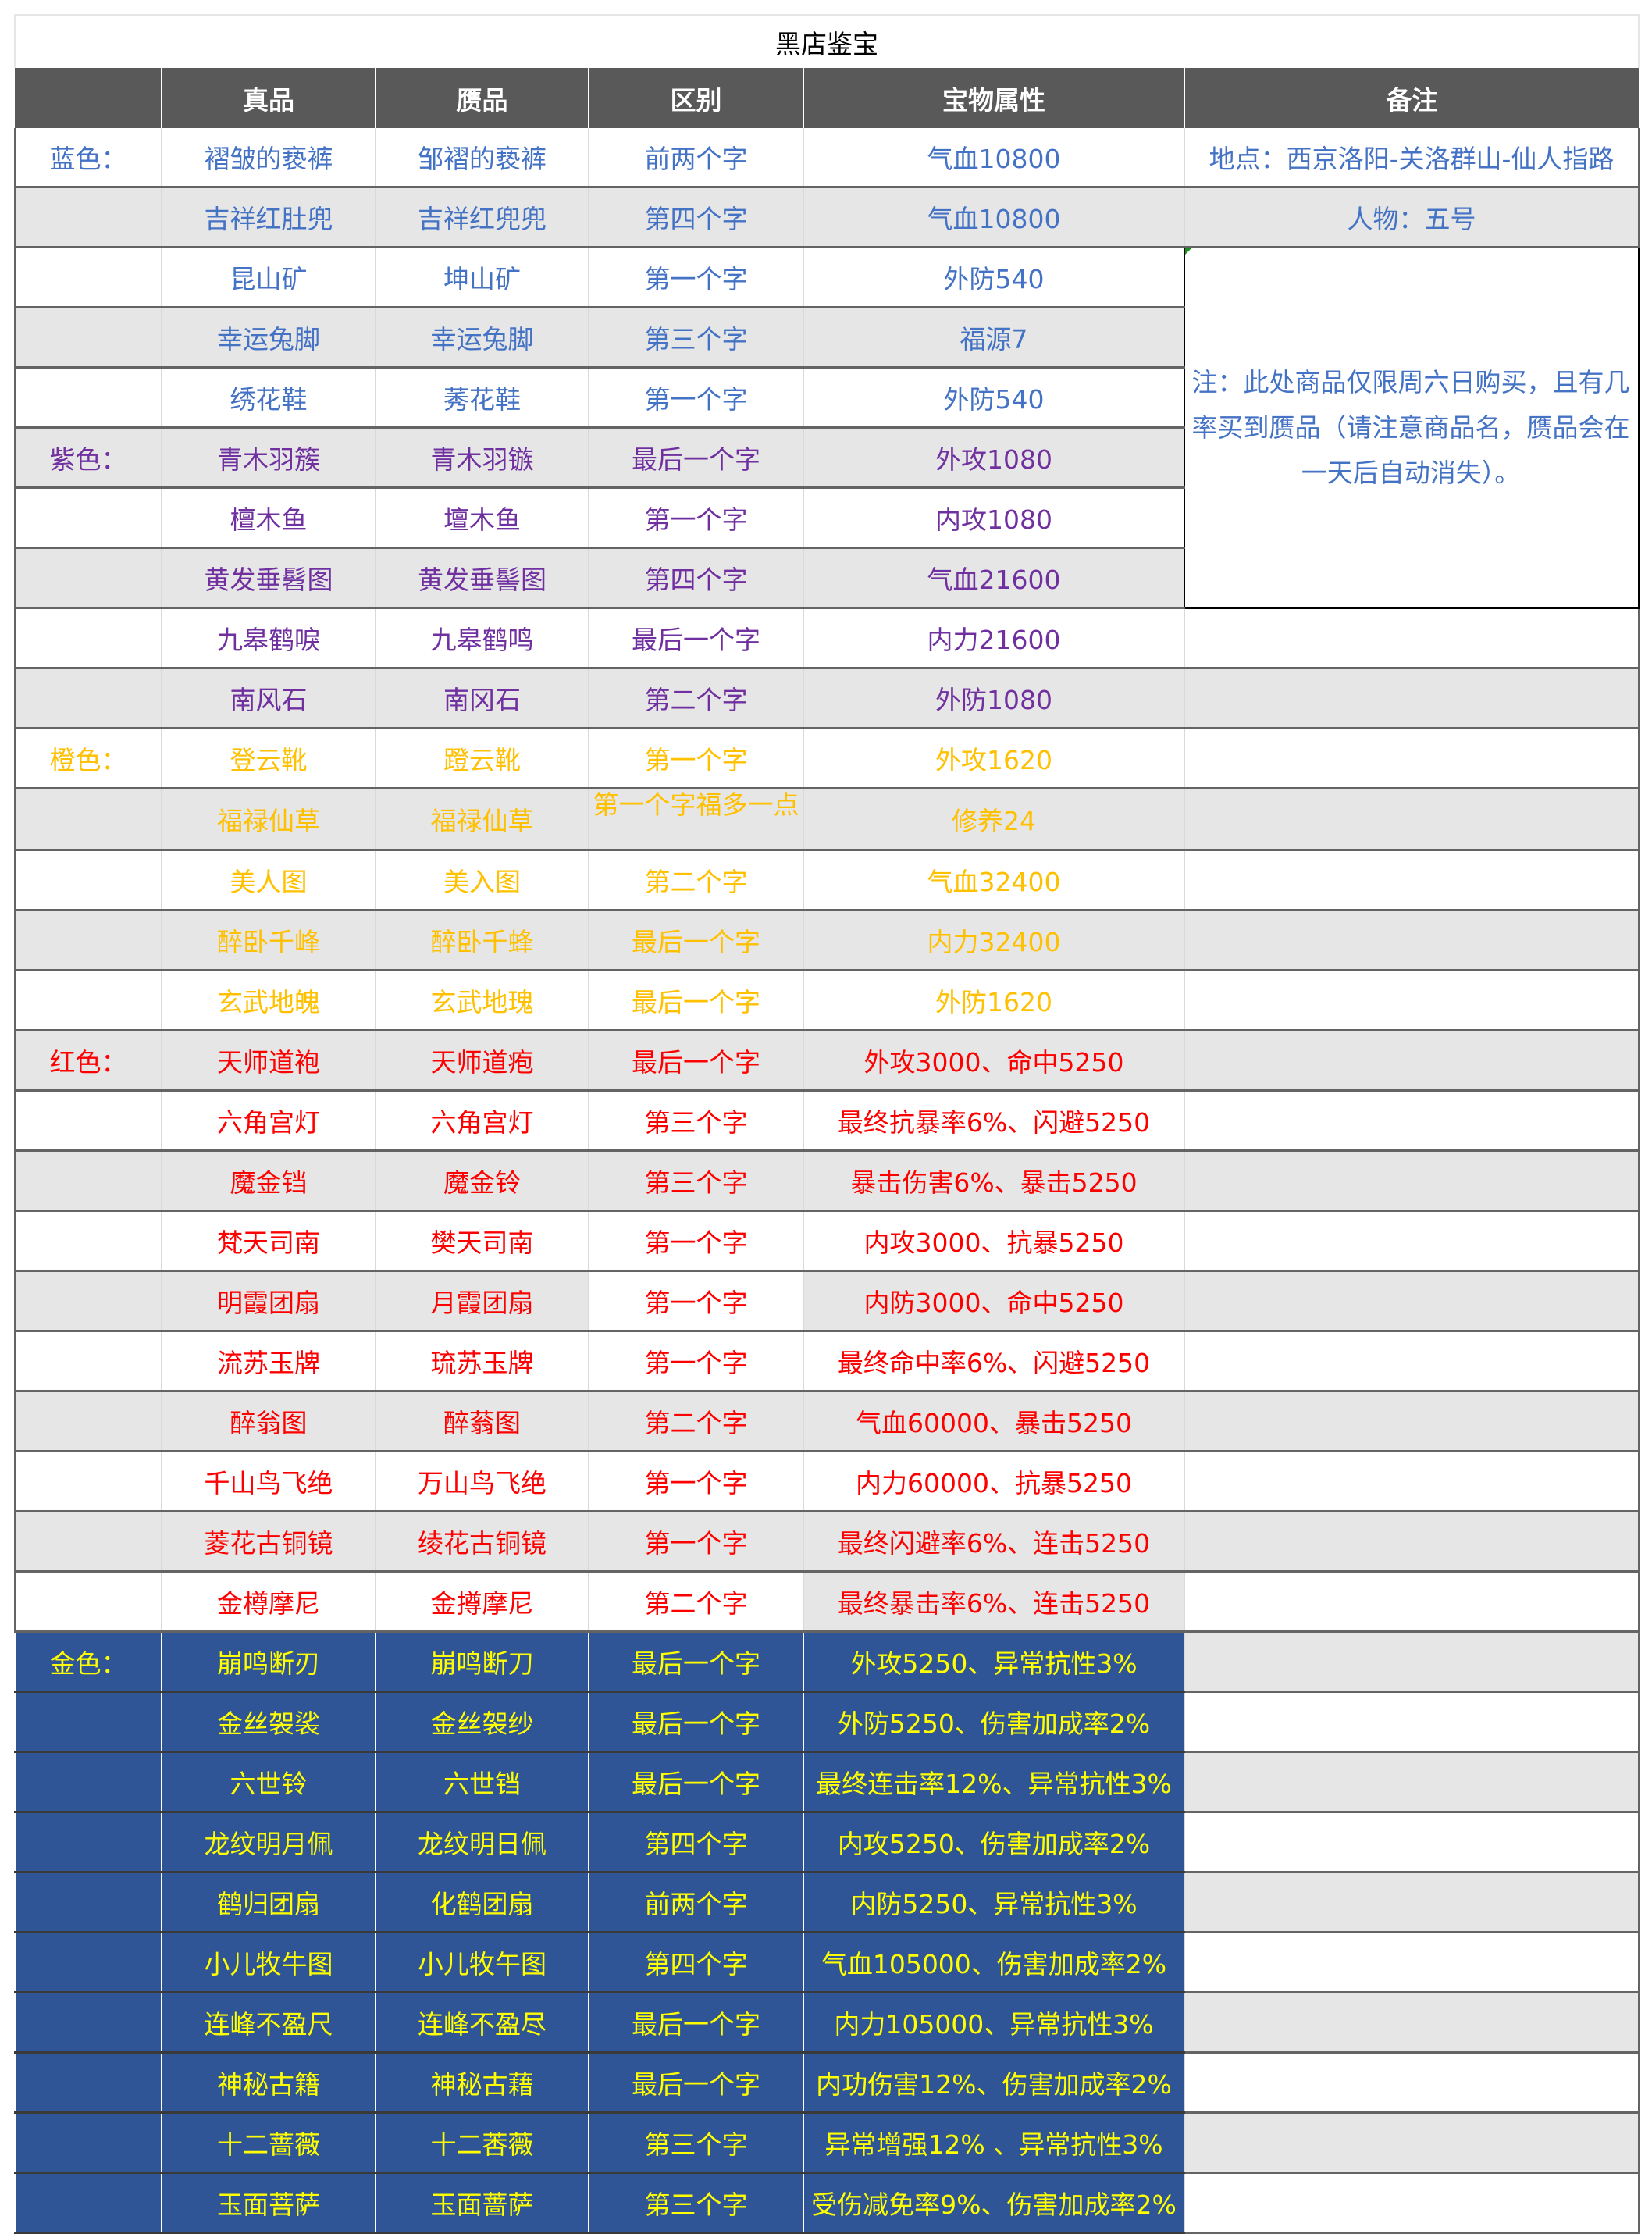 Image resolution: width=1652 pixels, height=2234 pixels. What do you see at coordinates (482, 1962) in the screenshot?
I see `fake-item-cell: 小儿牧午图` at bounding box center [482, 1962].